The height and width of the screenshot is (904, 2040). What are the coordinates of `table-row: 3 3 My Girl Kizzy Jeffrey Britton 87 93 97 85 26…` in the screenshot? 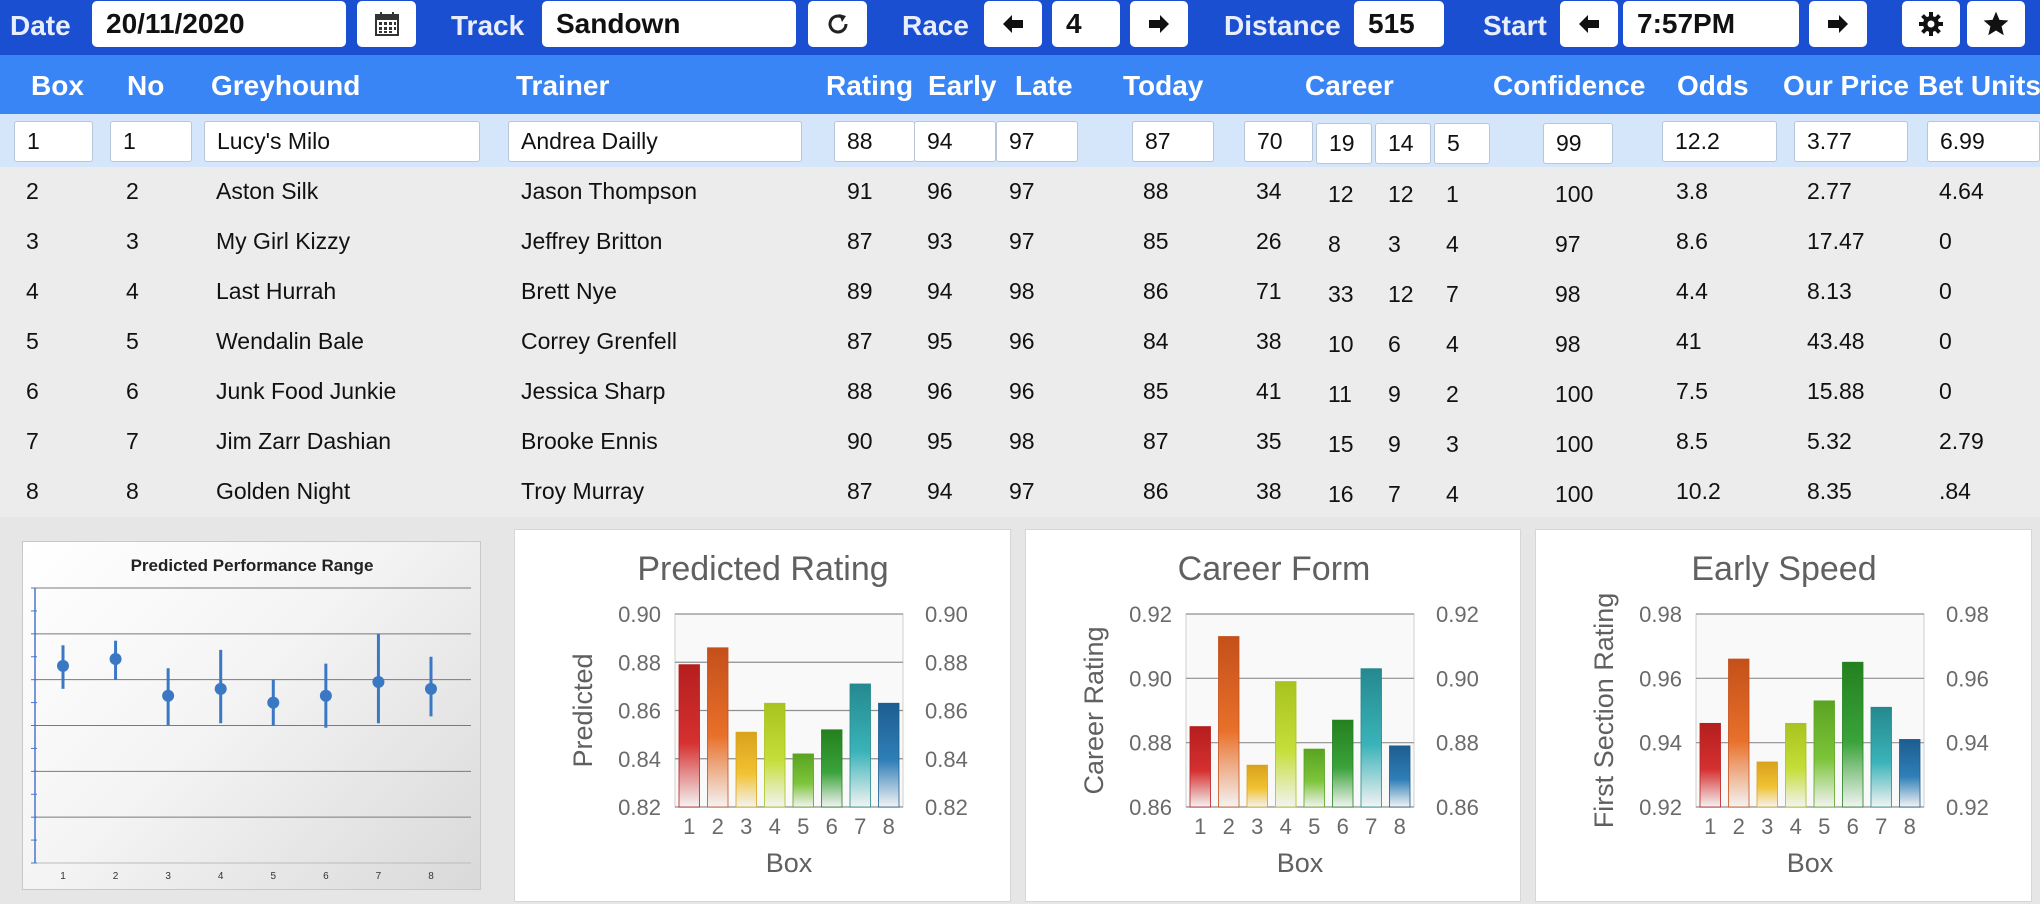 It's located at (1020, 240).